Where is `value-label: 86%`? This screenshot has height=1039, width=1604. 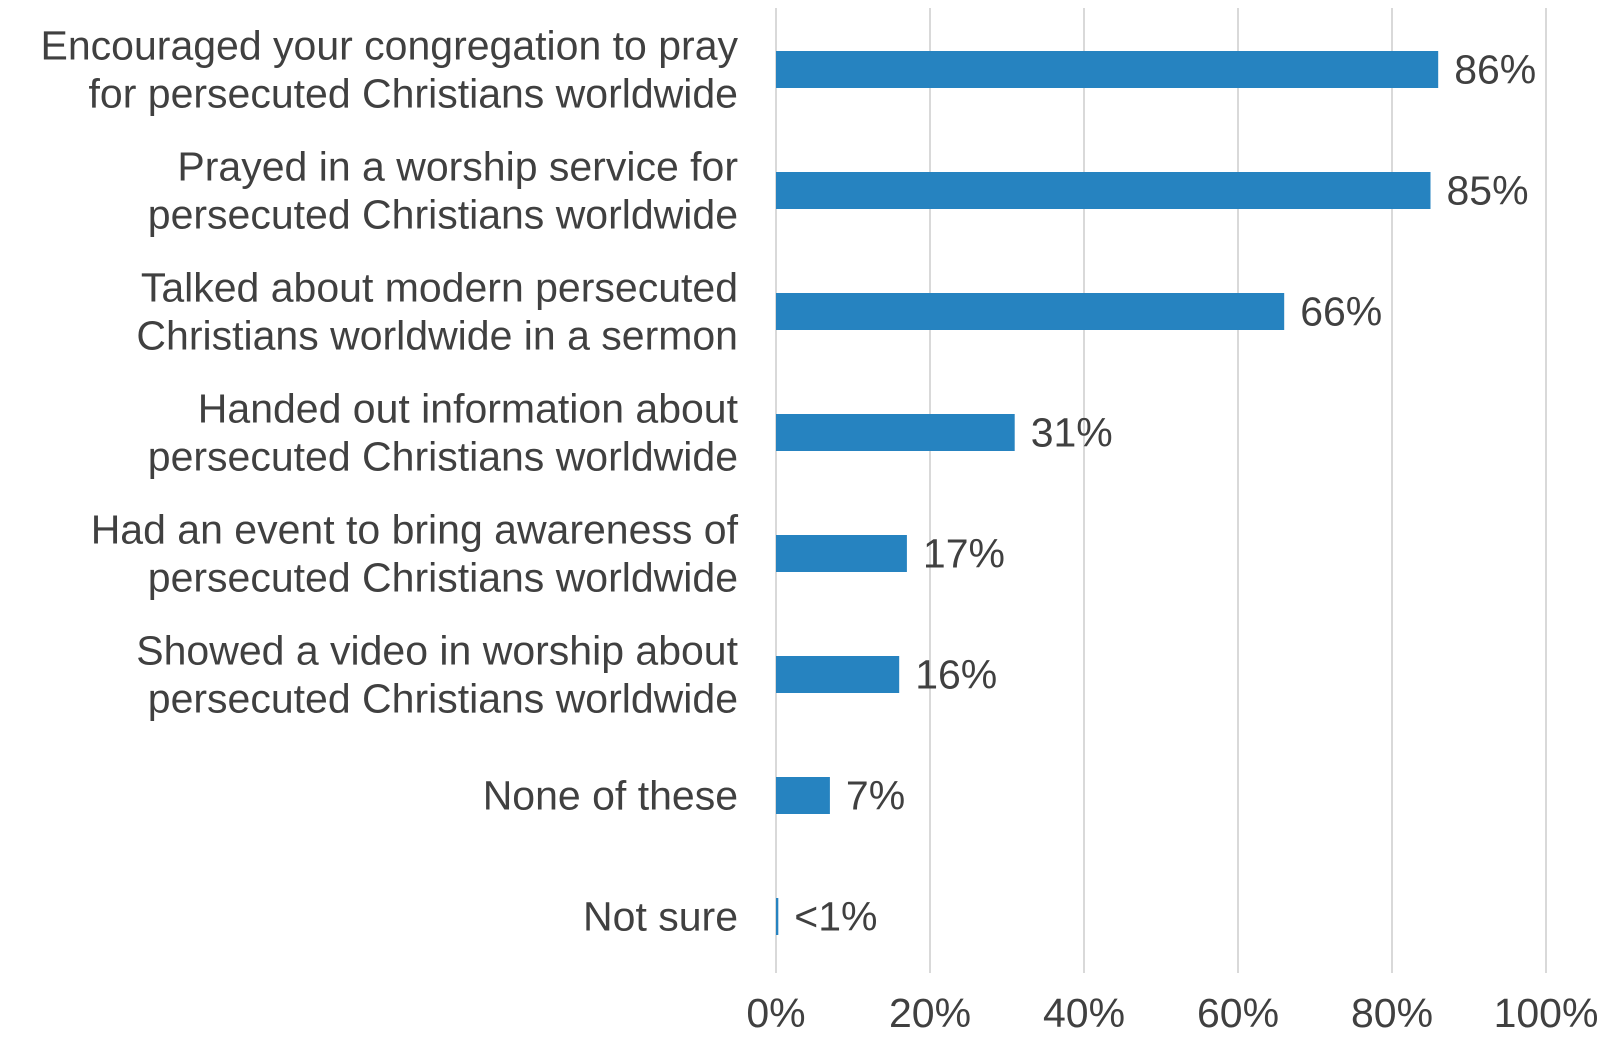 value-label: 86% is located at coordinates (1495, 70).